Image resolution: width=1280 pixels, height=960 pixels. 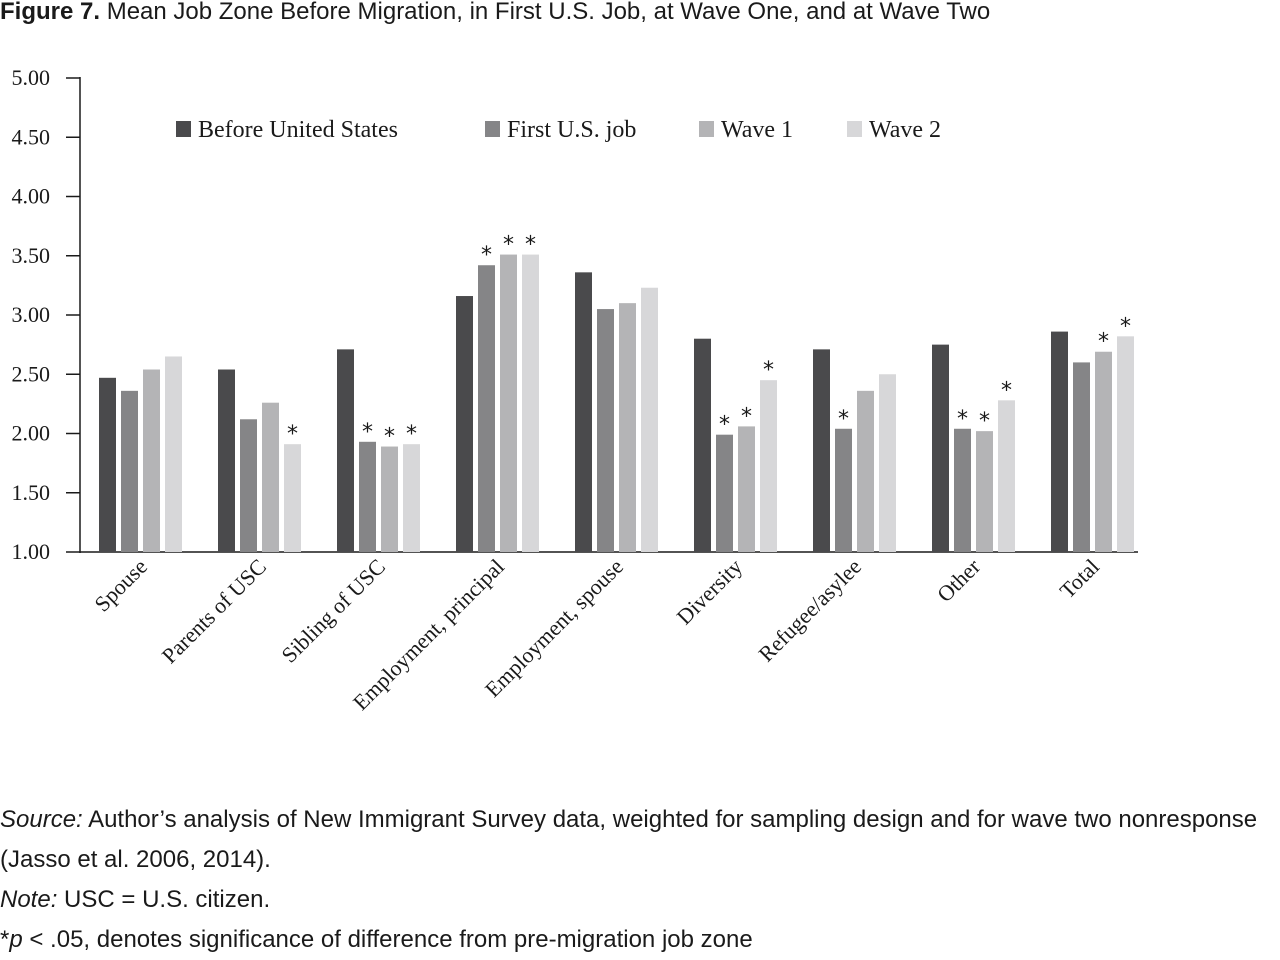 What do you see at coordinates (298, 130) in the screenshot?
I see `legend-label: Before United States` at bounding box center [298, 130].